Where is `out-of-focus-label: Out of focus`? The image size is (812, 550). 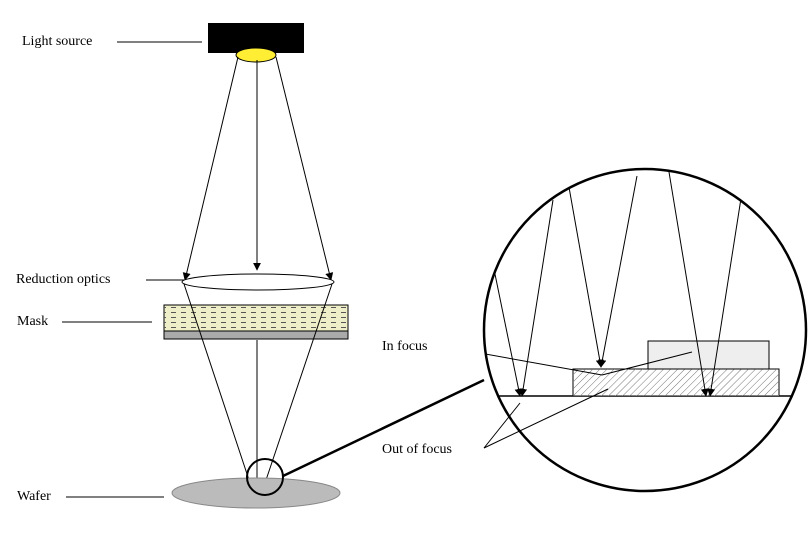 out-of-focus-label: Out of focus is located at coordinates (417, 449).